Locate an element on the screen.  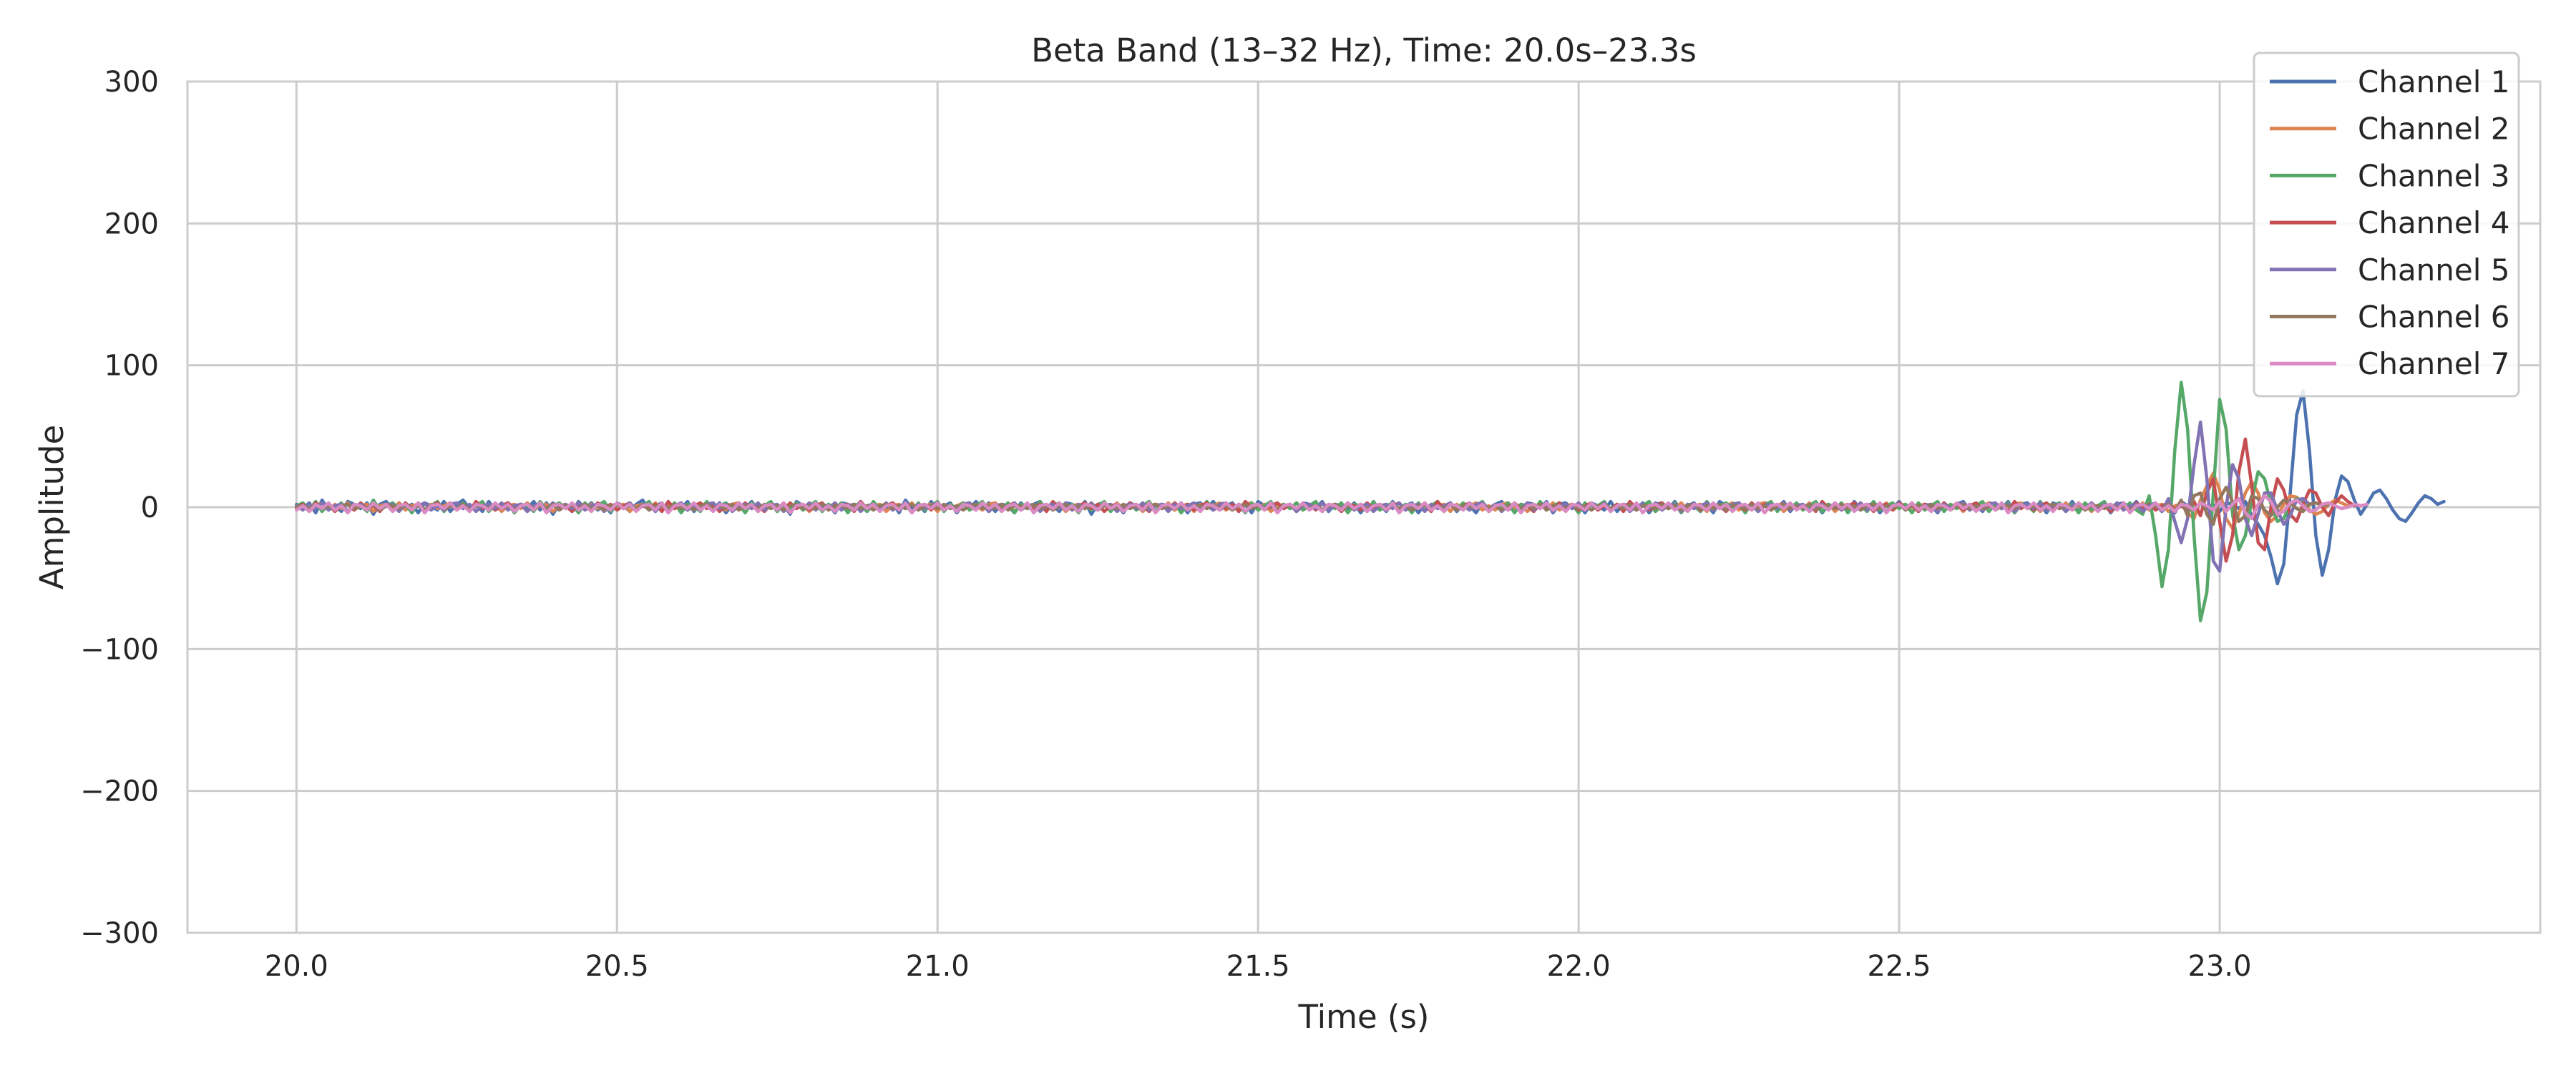
y-tick-label: 300 is located at coordinates (131, 82).